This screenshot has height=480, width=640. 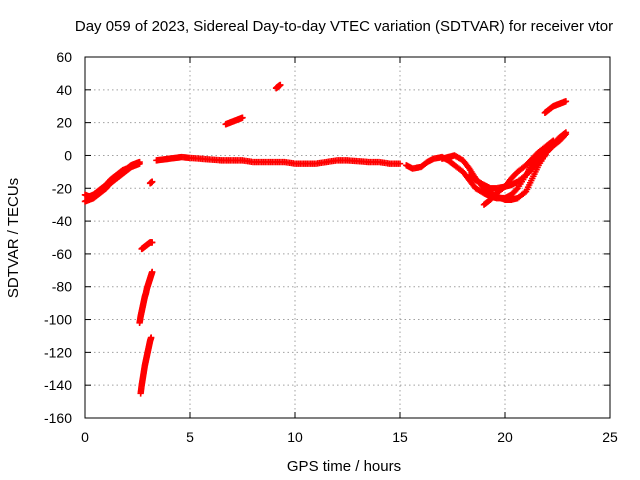 What do you see at coordinates (190, 437) in the screenshot?
I see `x-tick-label: 5` at bounding box center [190, 437].